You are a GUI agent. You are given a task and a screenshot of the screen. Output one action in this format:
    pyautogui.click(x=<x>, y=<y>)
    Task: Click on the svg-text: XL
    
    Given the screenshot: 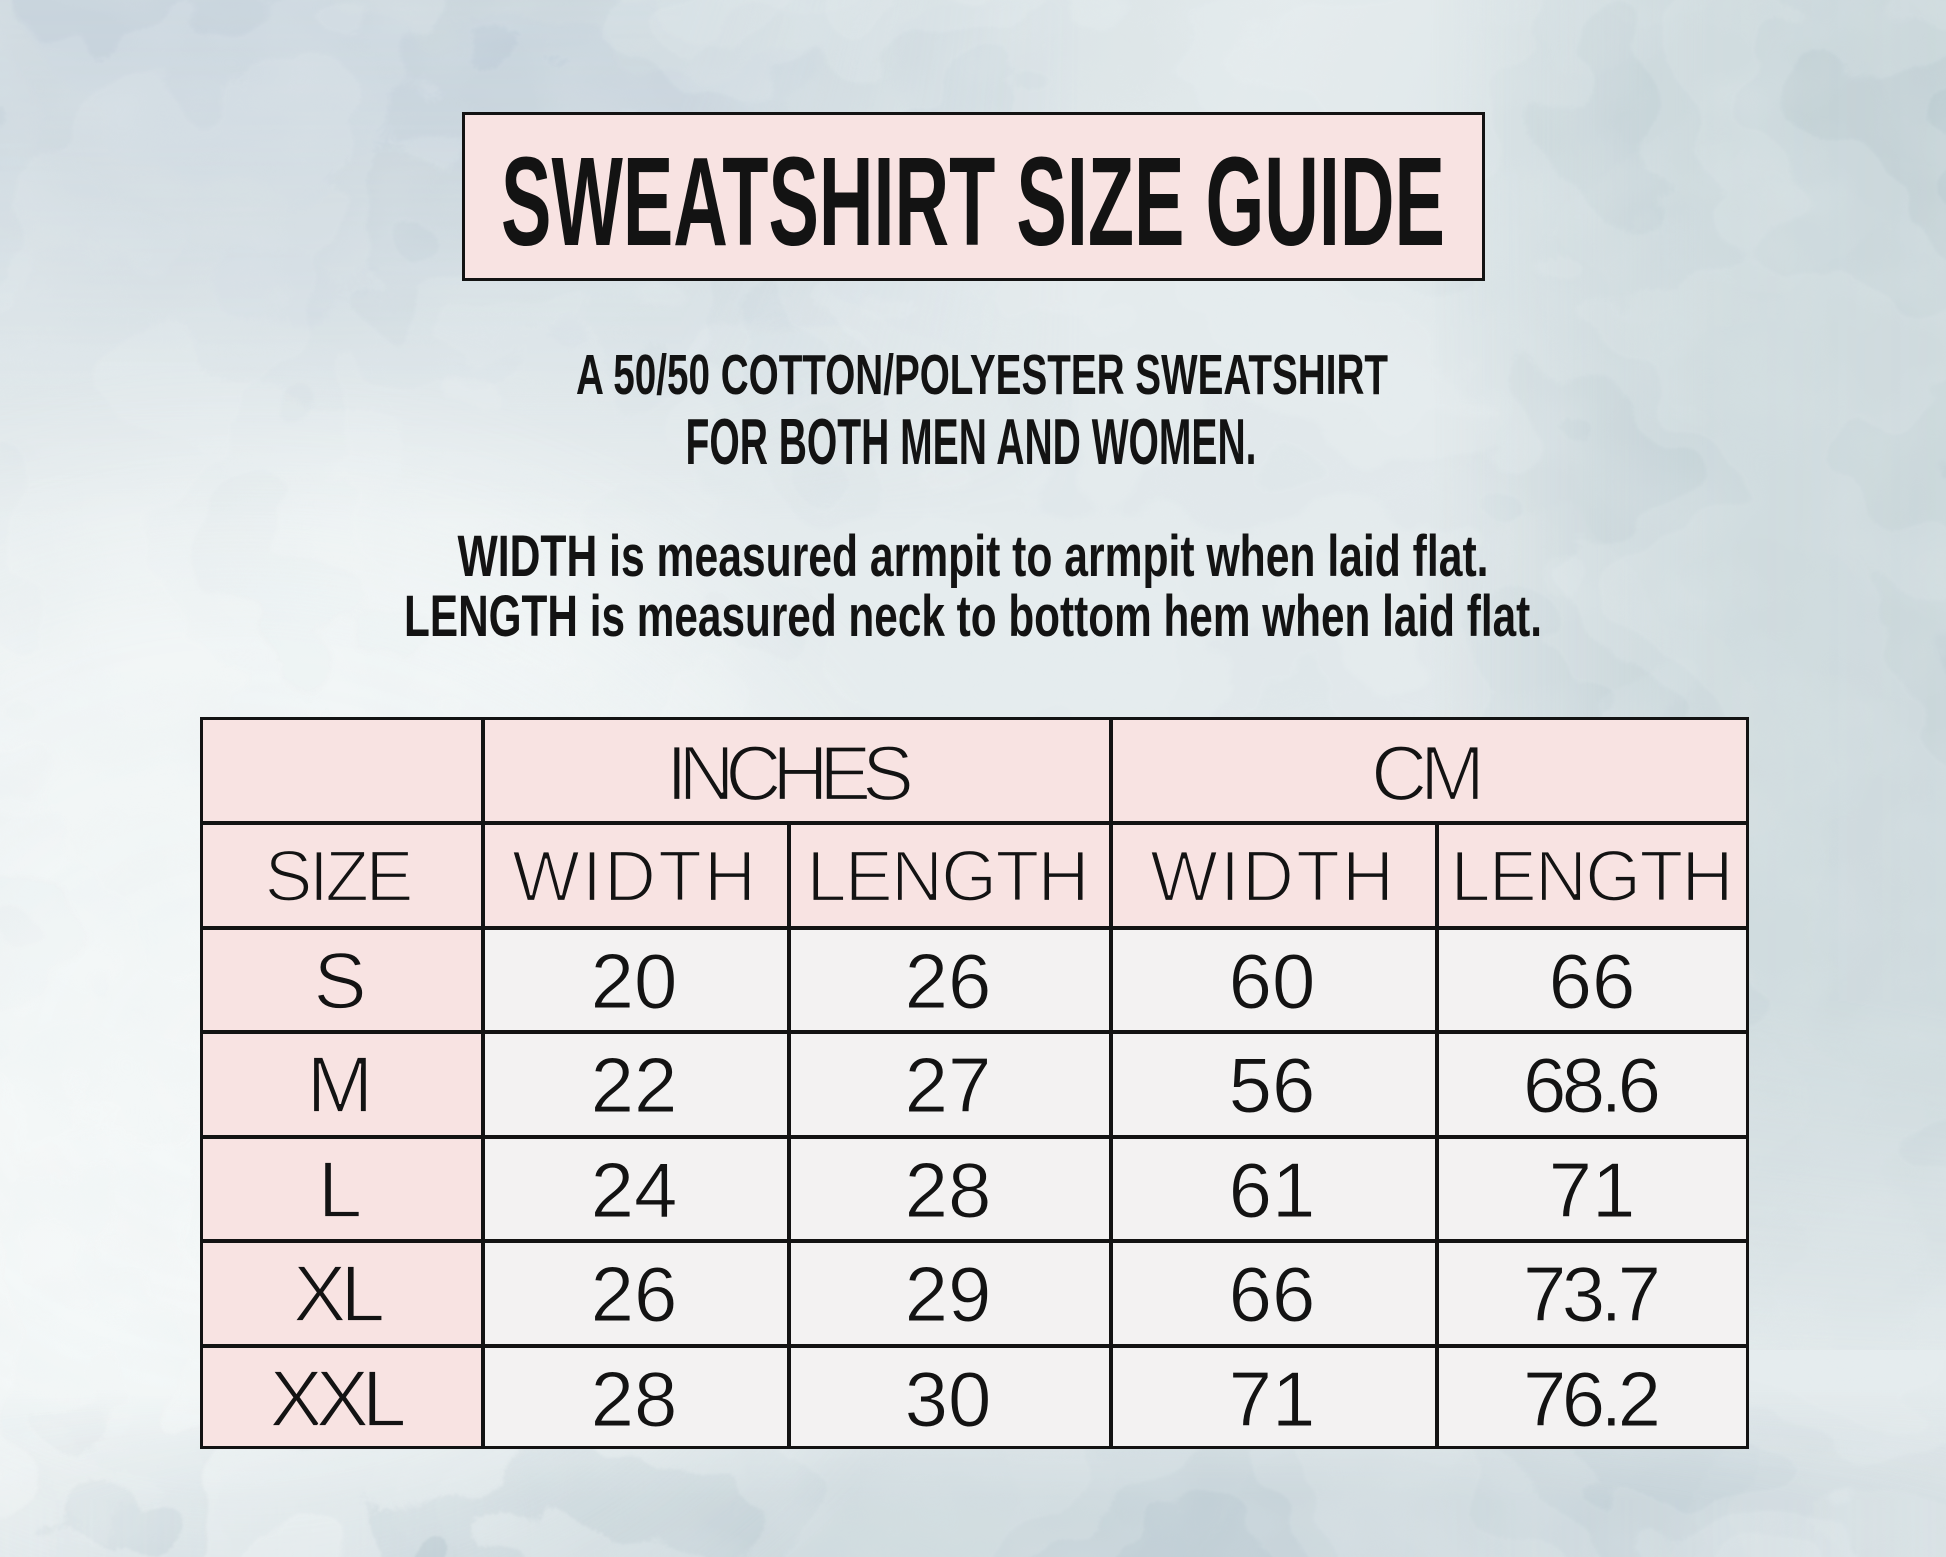 What is the action you would take?
    pyautogui.click(x=339, y=1293)
    